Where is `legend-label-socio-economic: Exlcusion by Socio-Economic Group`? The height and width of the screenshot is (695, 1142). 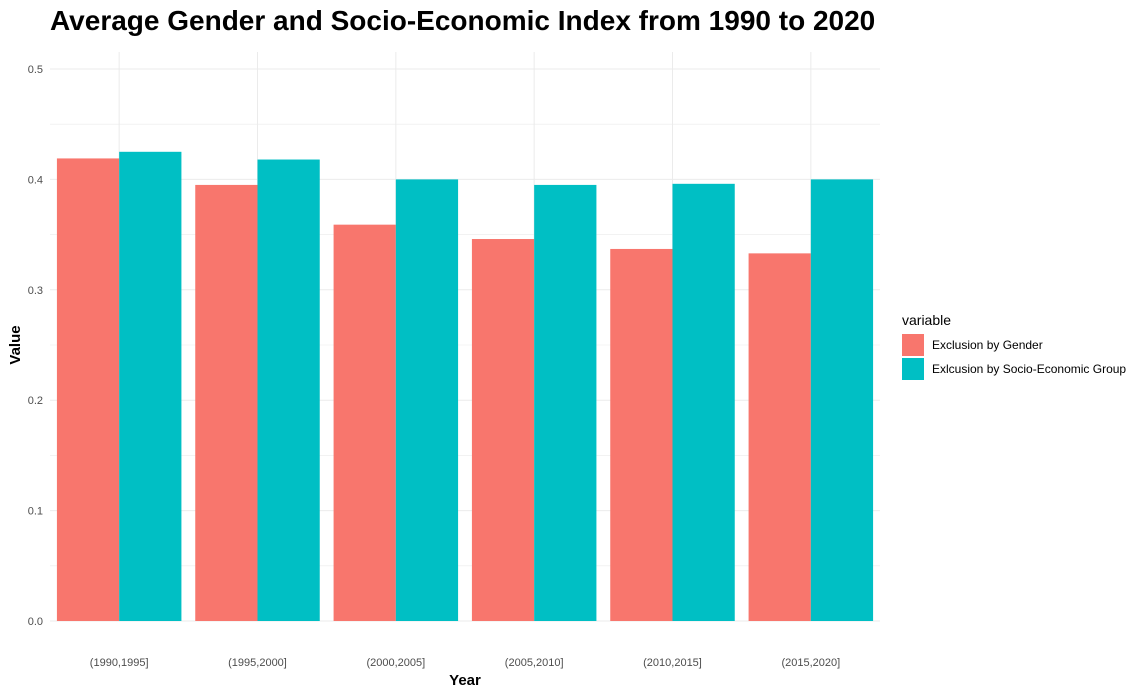
legend-label-socio-economic: Exlcusion by Socio-Economic Group is located at coordinates (1029, 369).